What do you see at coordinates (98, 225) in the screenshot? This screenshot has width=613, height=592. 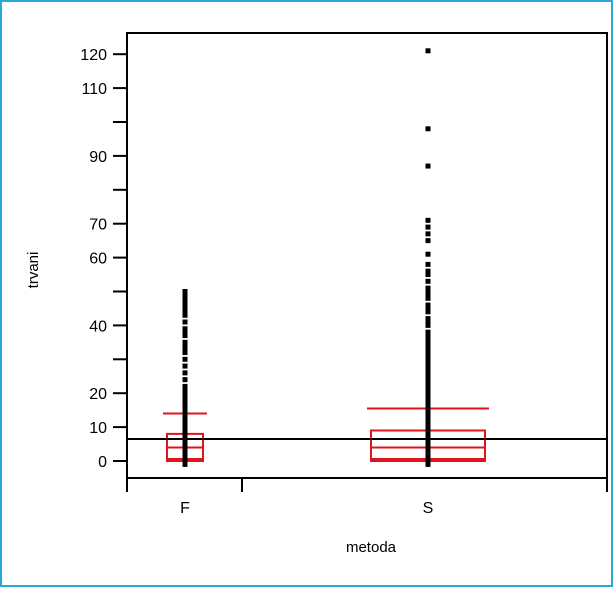 I see `y-tick-label: 70` at bounding box center [98, 225].